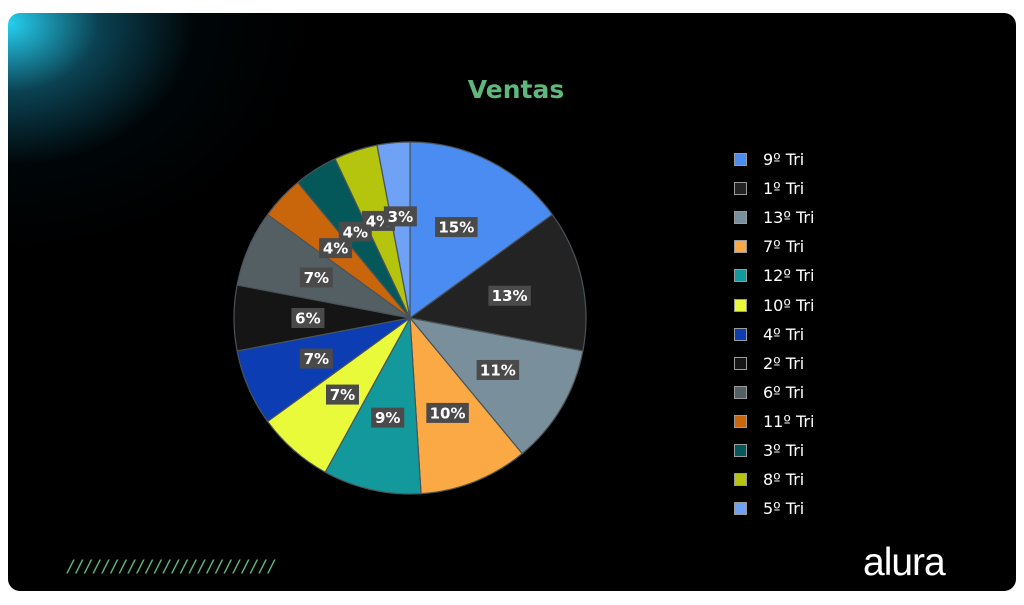 The width and height of the screenshot is (1024, 605). I want to click on slice-data-label-4: 10%, so click(447, 412).